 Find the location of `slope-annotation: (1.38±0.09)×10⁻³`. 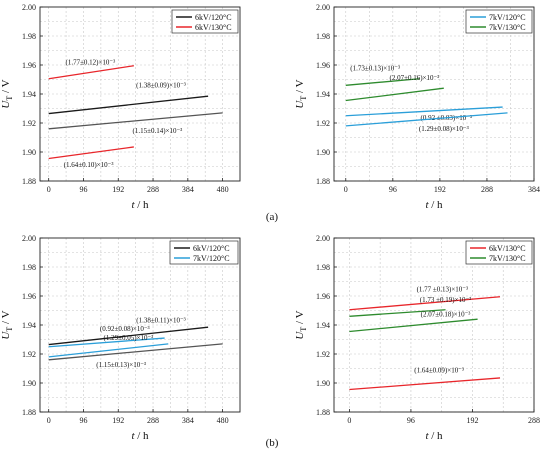

slope-annotation: (1.38±0.09)×10⁻³ is located at coordinates (161, 85).